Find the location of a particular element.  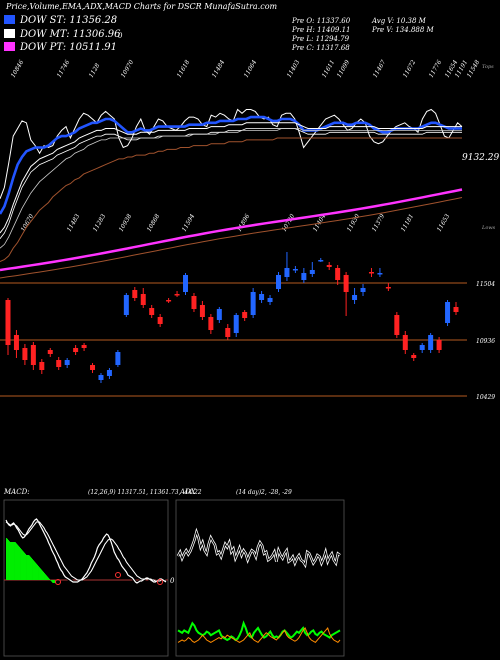

macd-crossover-marker is located at coordinates (118, 575).